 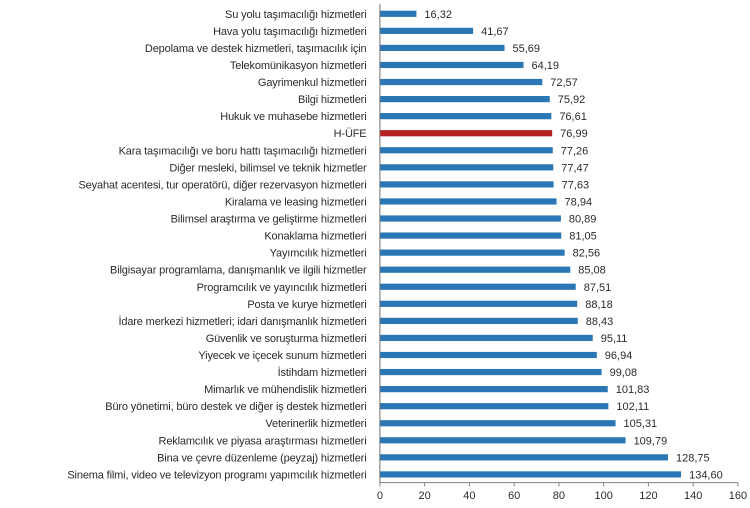 What do you see at coordinates (599, 305) in the screenshot?
I see `svg-text: 88,18` at bounding box center [599, 305].